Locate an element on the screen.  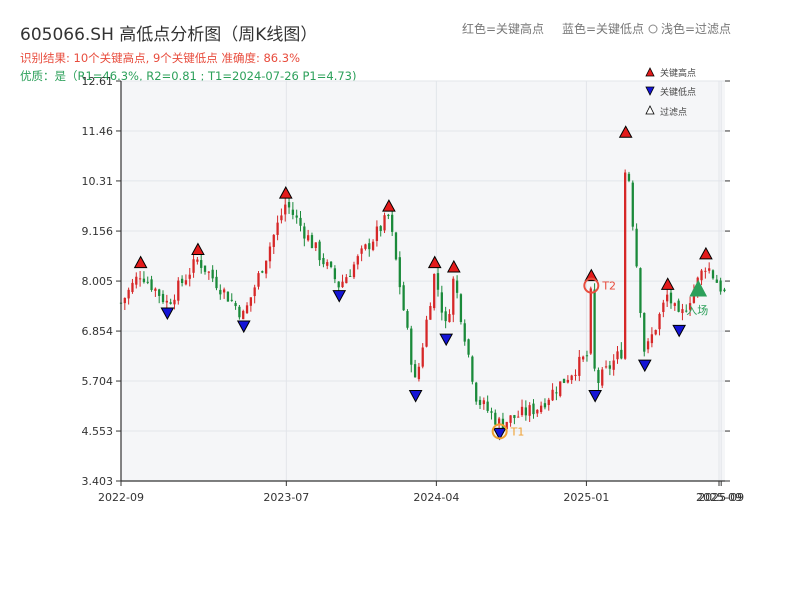
y-tick-label: 5.704 is located at coordinates (98, 381).